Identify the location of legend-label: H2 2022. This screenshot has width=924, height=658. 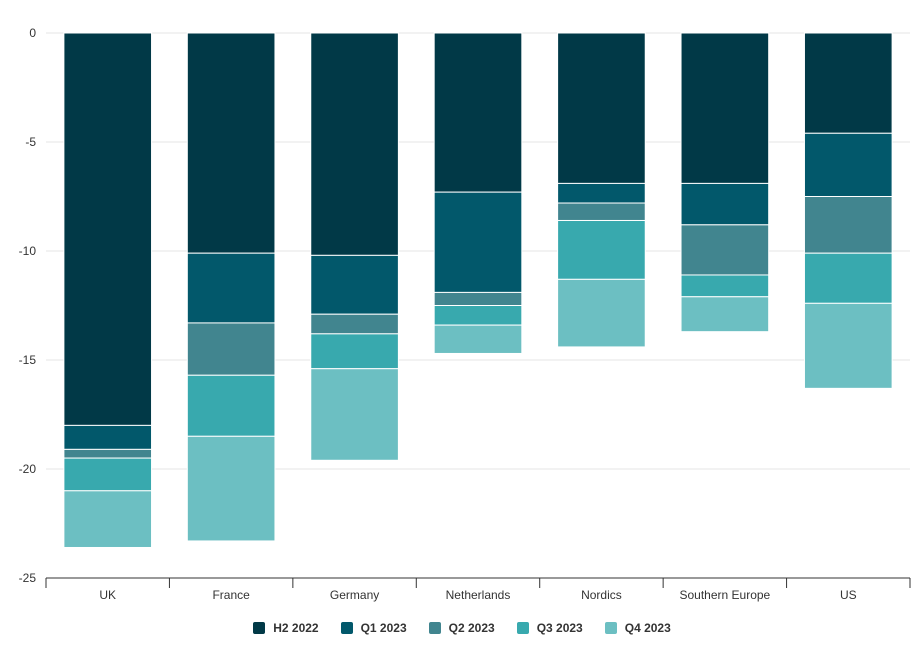
(296, 628).